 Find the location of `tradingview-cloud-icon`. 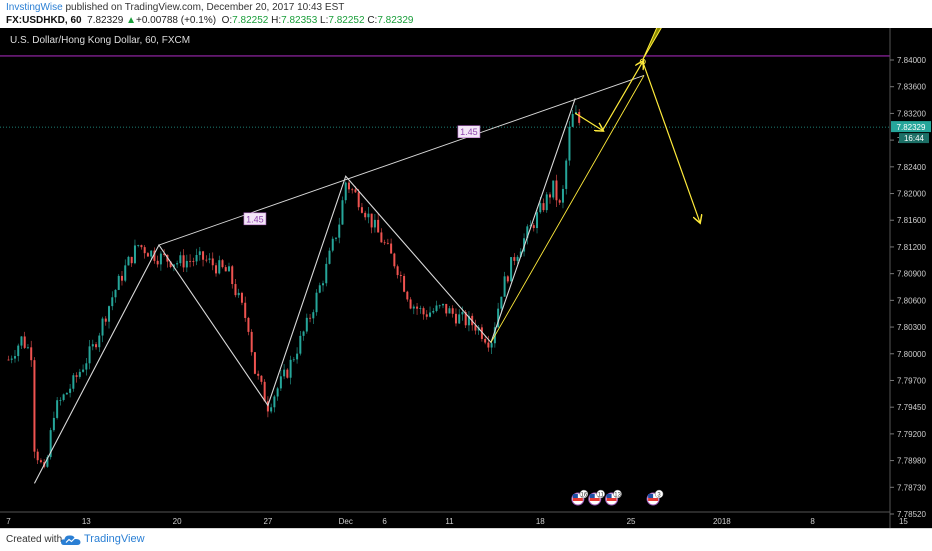

tradingview-cloud-icon is located at coordinates (71, 540).